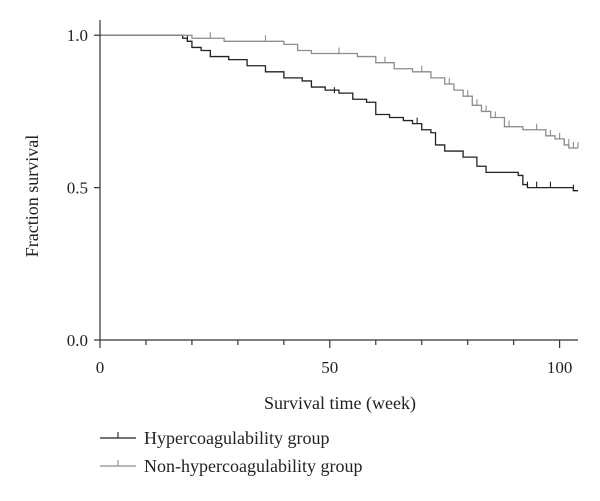  What do you see at coordinates (118, 435) in the screenshot?
I see `legend-swatch-hypercoagulability` at bounding box center [118, 435].